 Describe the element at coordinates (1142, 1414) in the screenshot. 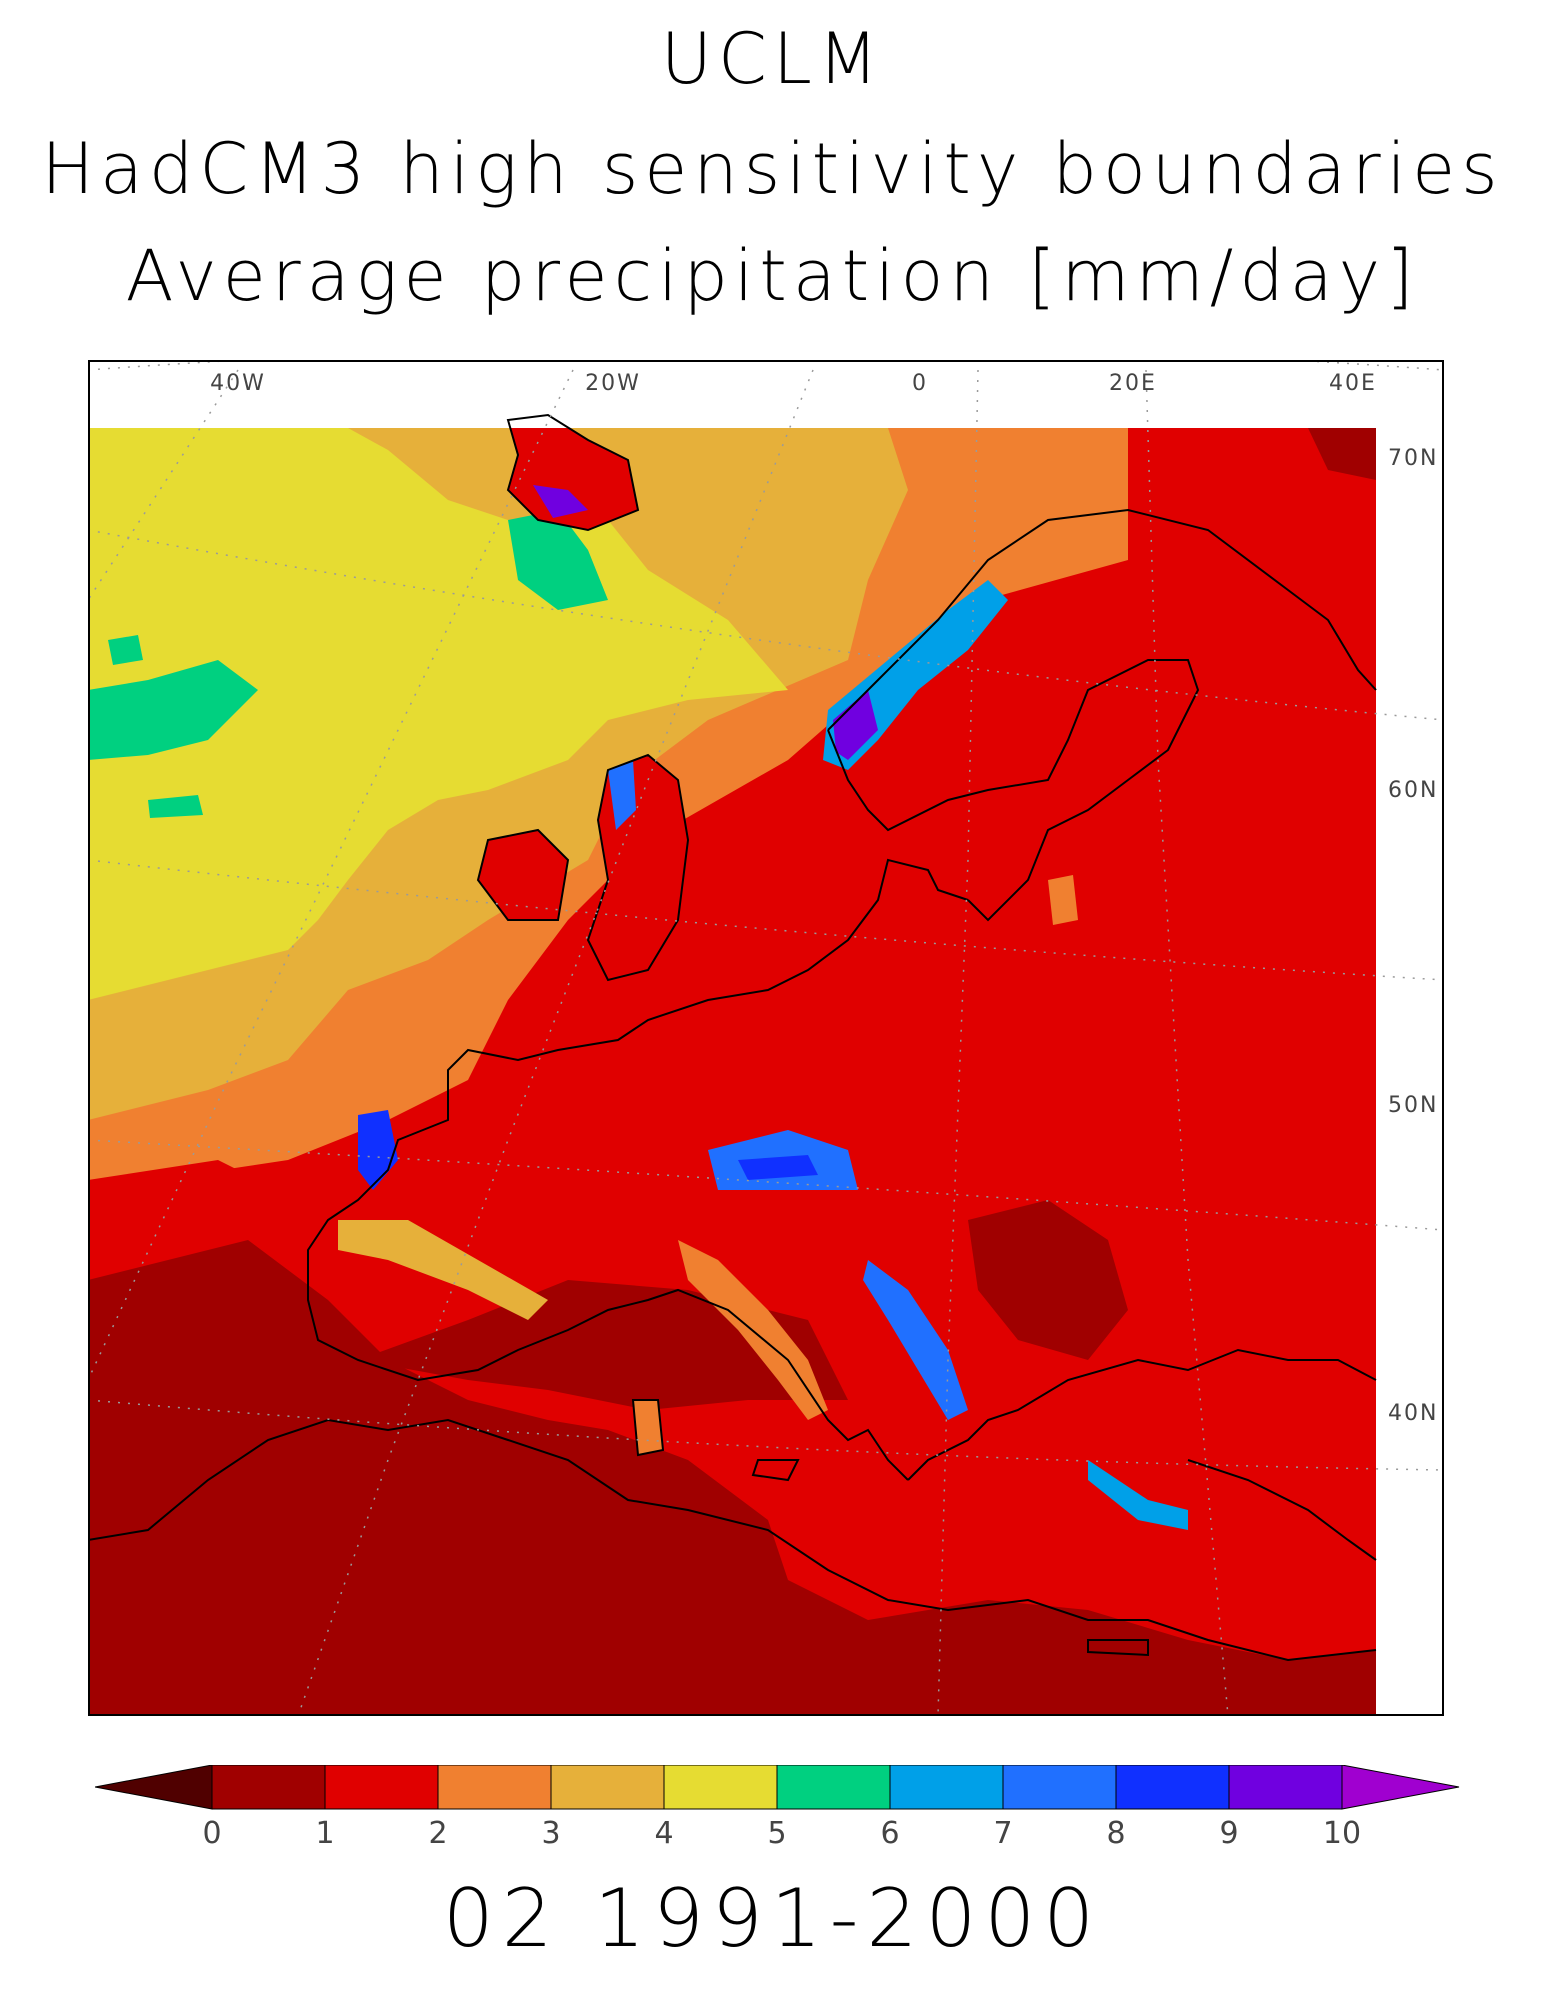

I see `coastline-balkans-turkey` at that location.